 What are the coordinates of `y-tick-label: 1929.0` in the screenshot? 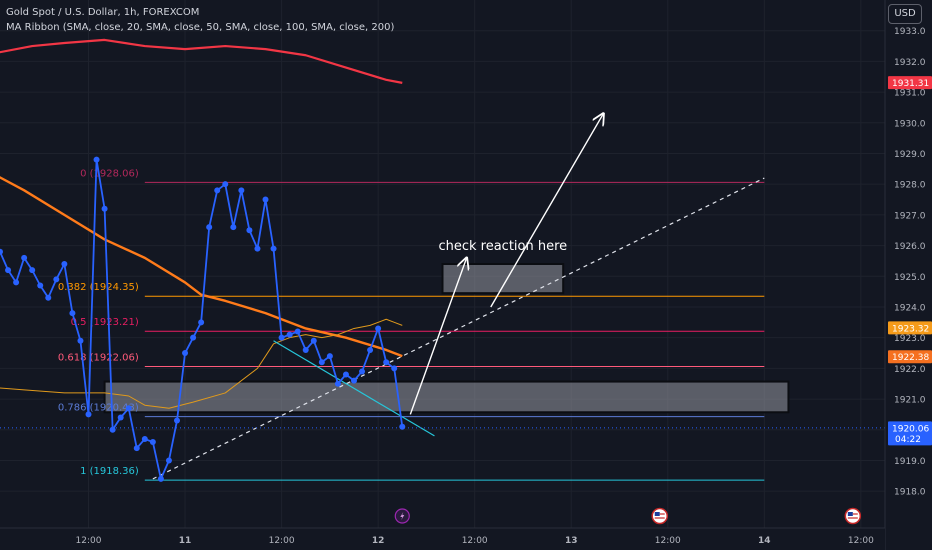 It's located at (910, 155).